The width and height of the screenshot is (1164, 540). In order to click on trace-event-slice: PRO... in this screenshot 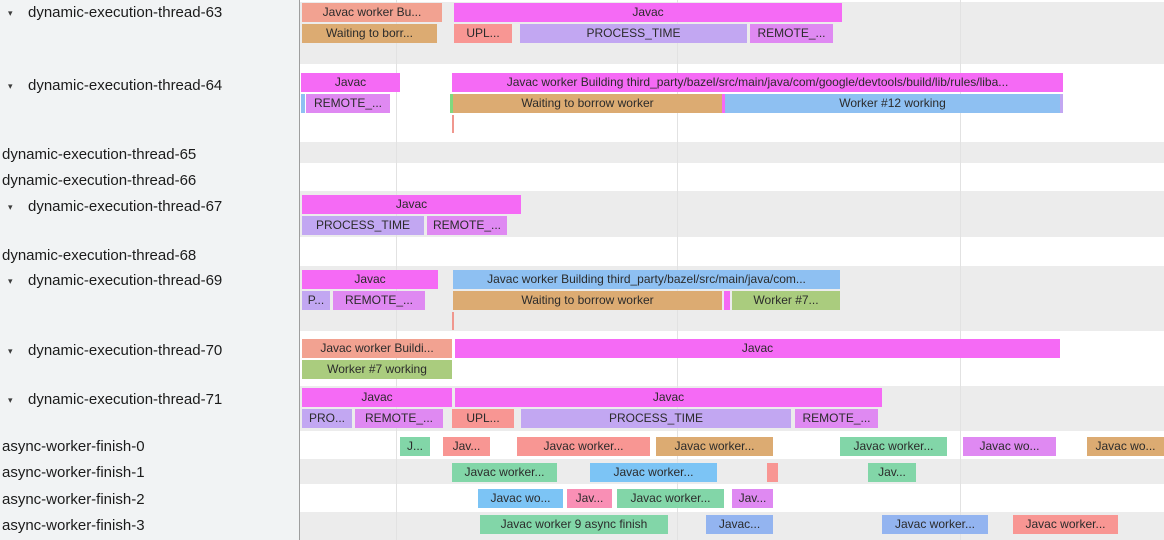, I will do `click(327, 418)`.